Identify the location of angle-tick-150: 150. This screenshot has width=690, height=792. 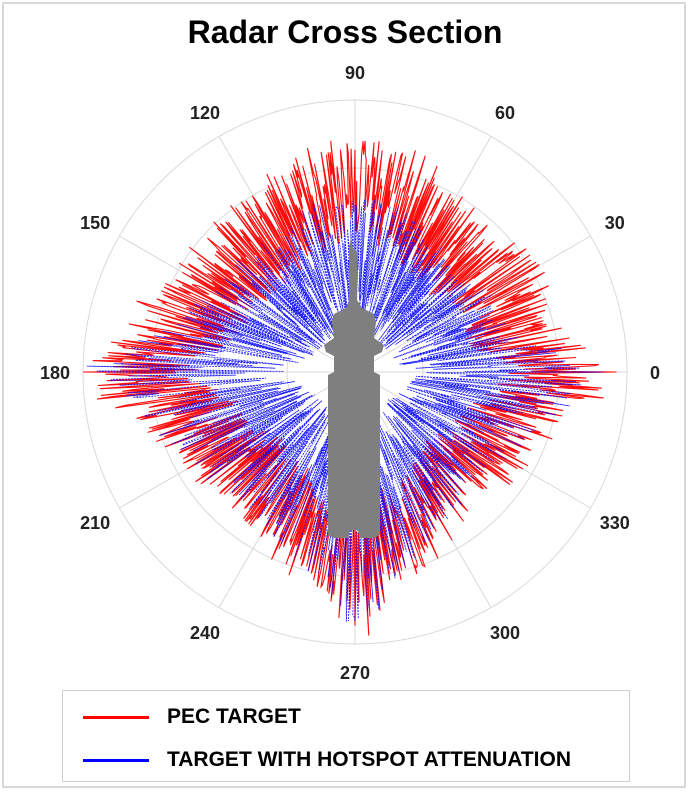
(95, 223).